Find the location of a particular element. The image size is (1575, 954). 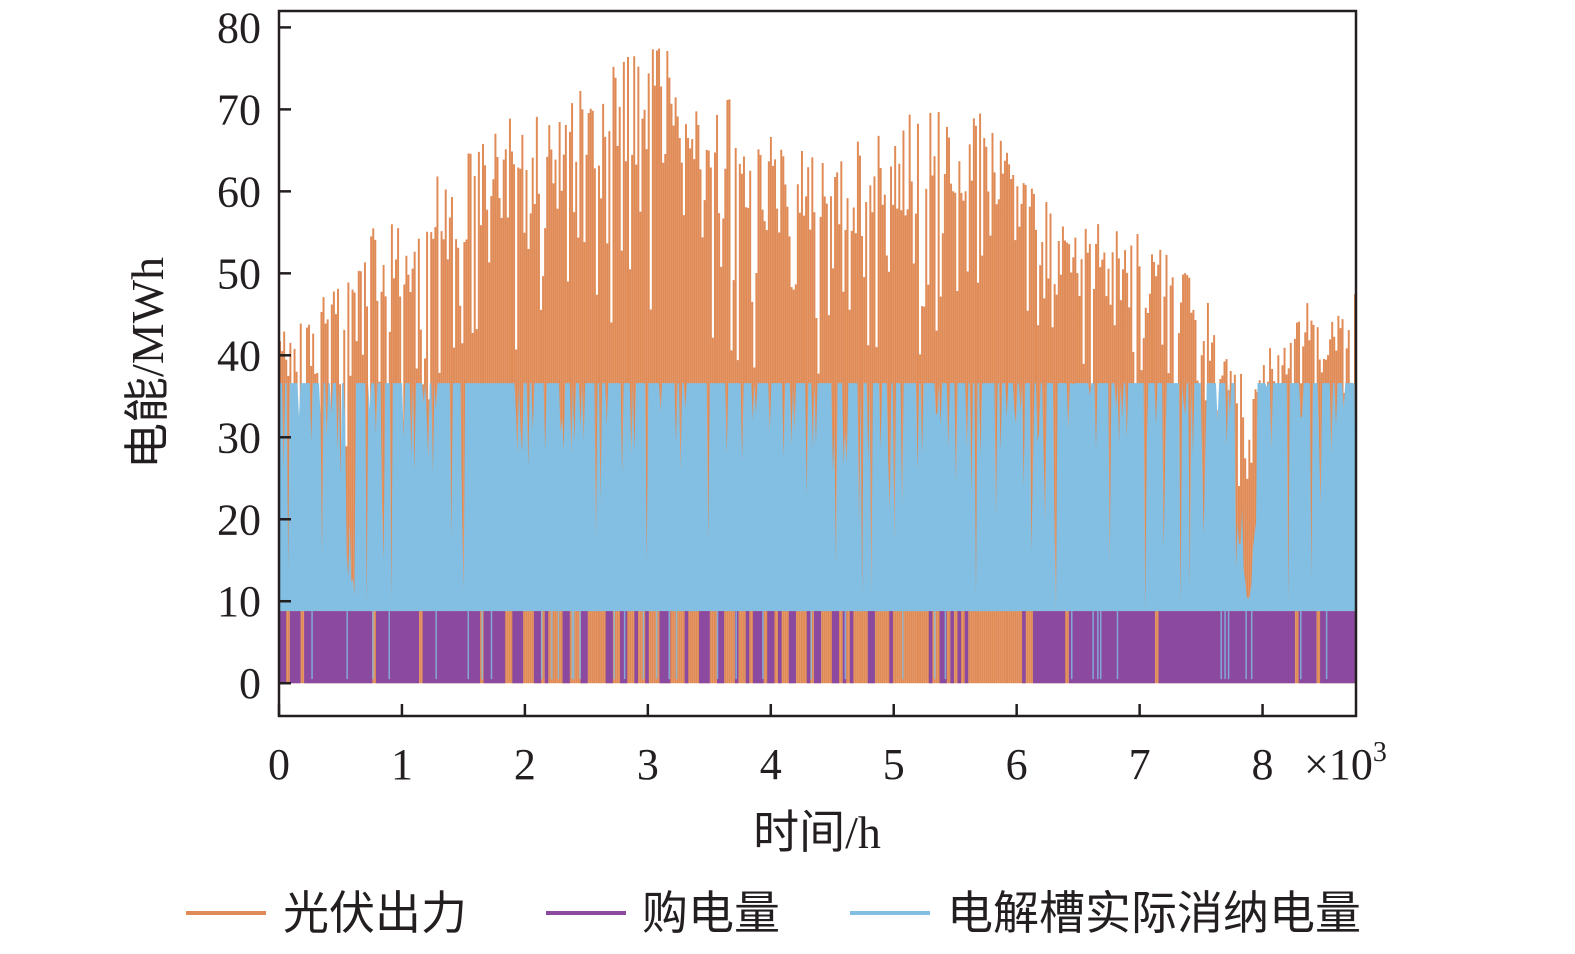

x-tick-label-6: 6 is located at coordinates (1017, 764).